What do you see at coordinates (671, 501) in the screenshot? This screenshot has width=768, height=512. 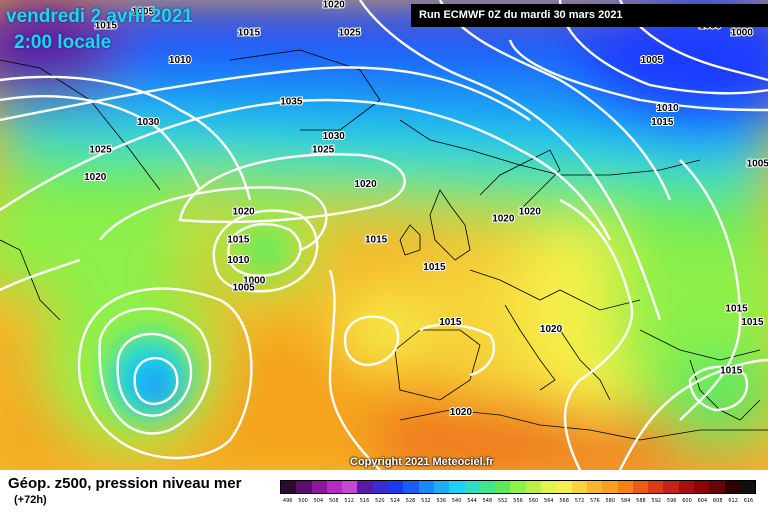 I see `scale-label: 596` at bounding box center [671, 501].